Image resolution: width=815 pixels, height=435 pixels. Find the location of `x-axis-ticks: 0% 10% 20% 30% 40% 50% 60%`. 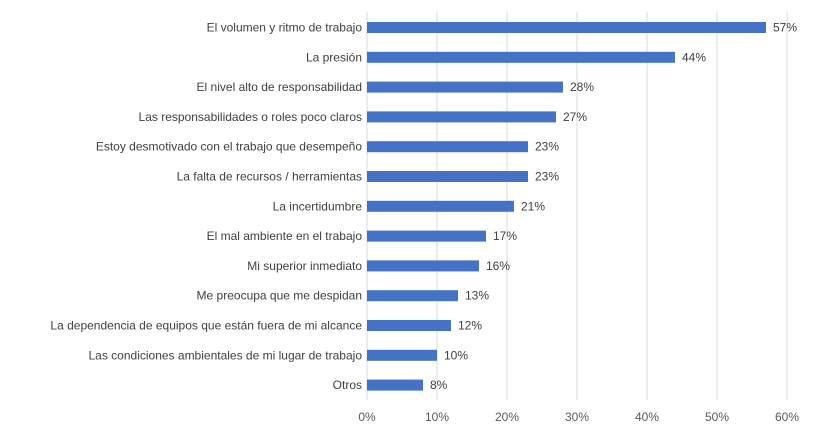

x-axis-ticks: 0% 10% 20% 30% 40% 50% 60% is located at coordinates (578, 417).